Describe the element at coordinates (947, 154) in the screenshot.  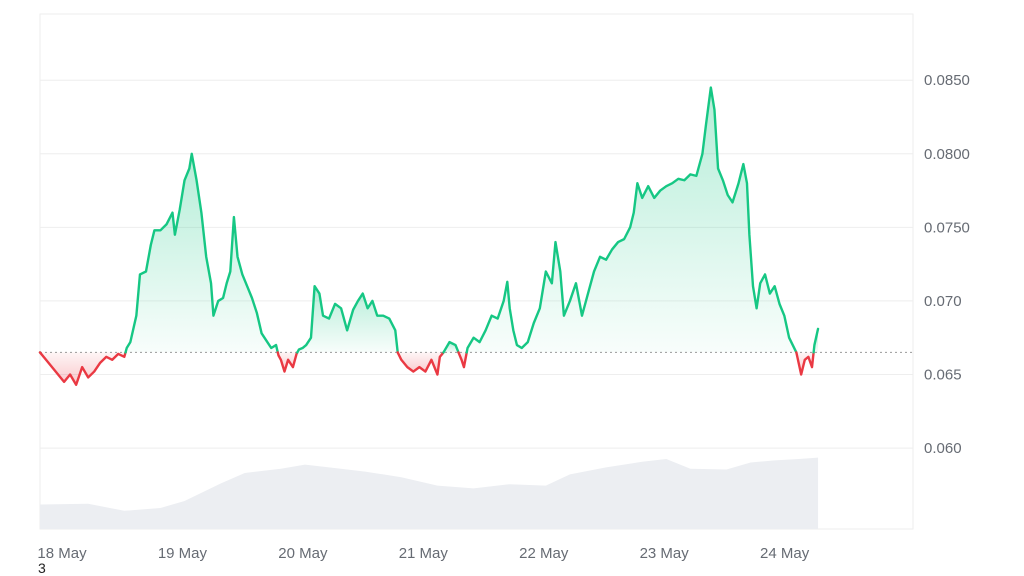
I see `y-tick-label: 0.0800` at that location.